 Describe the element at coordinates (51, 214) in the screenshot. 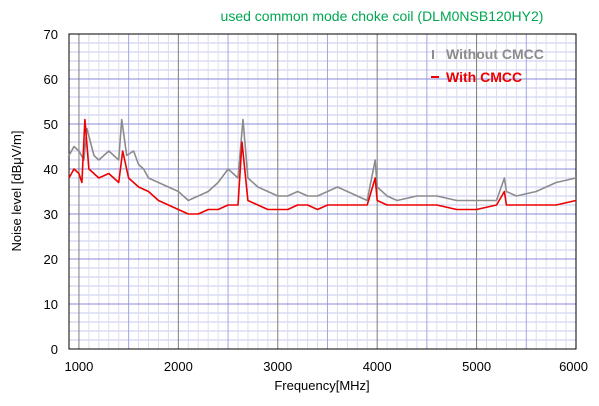

I see `y-tick-label: 30` at that location.